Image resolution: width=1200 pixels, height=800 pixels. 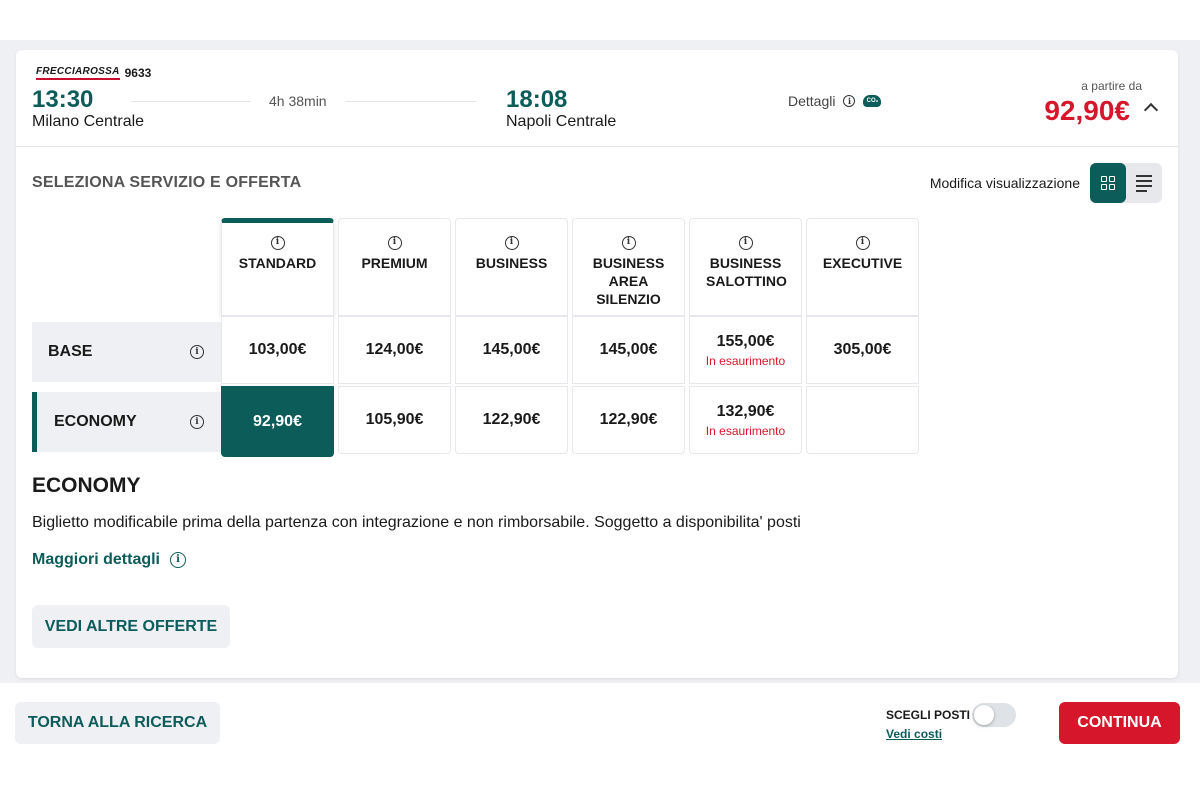 I want to click on service-column-executive: i EXECUTIVE, so click(x=862, y=267).